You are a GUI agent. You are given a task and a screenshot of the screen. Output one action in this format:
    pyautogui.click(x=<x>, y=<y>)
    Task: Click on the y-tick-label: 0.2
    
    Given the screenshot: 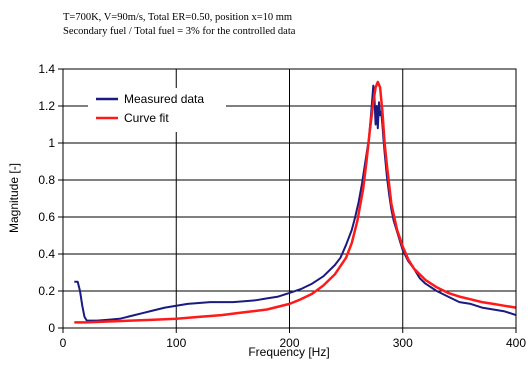 What is the action you would take?
    pyautogui.click(x=46, y=291)
    